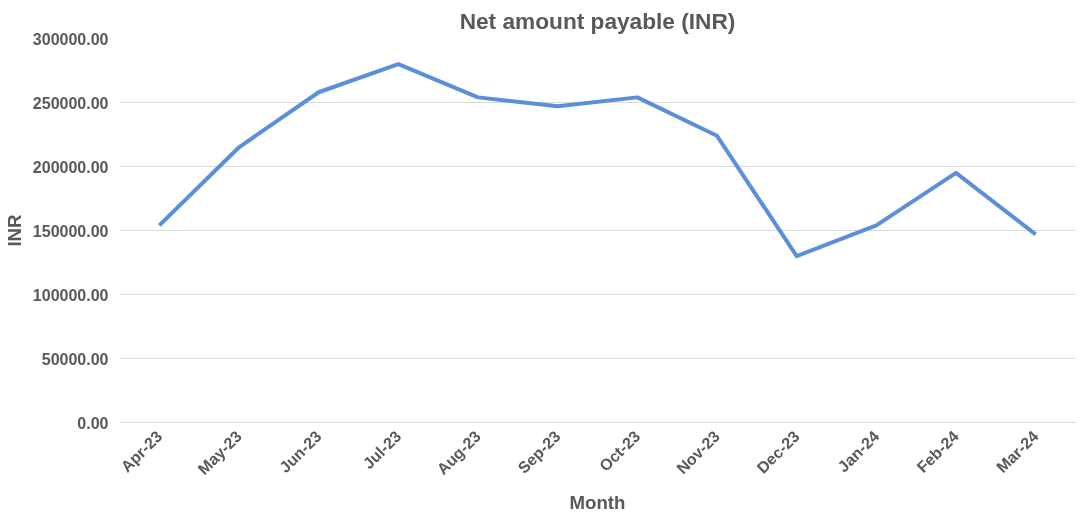 The image size is (1089, 522). What do you see at coordinates (597, 502) in the screenshot?
I see `x-axis-title: Month` at bounding box center [597, 502].